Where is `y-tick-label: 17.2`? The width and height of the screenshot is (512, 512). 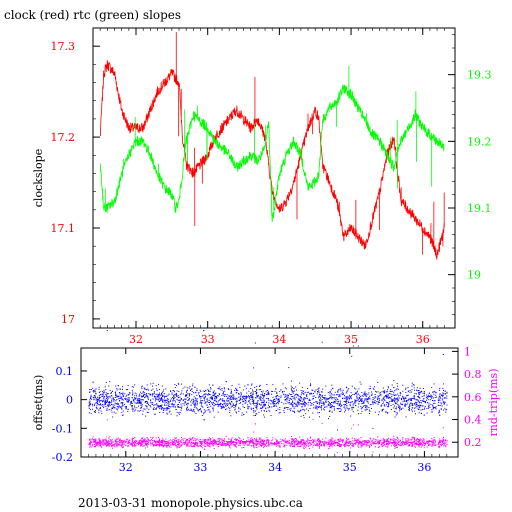
y-tick-label: 17.2 is located at coordinates (63, 137).